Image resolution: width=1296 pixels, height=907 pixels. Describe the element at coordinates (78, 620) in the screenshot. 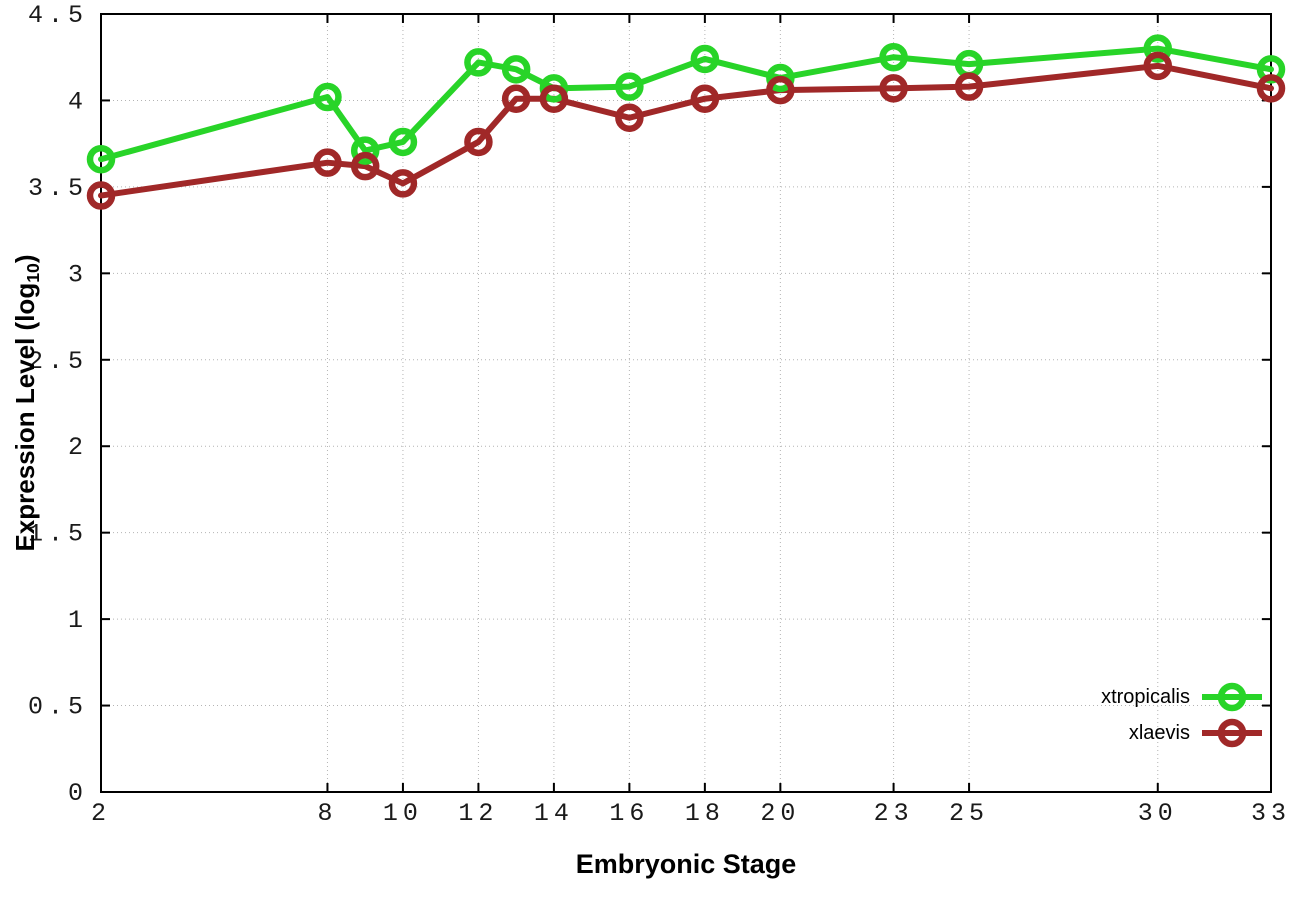

I see `svg-text: 1` at that location.